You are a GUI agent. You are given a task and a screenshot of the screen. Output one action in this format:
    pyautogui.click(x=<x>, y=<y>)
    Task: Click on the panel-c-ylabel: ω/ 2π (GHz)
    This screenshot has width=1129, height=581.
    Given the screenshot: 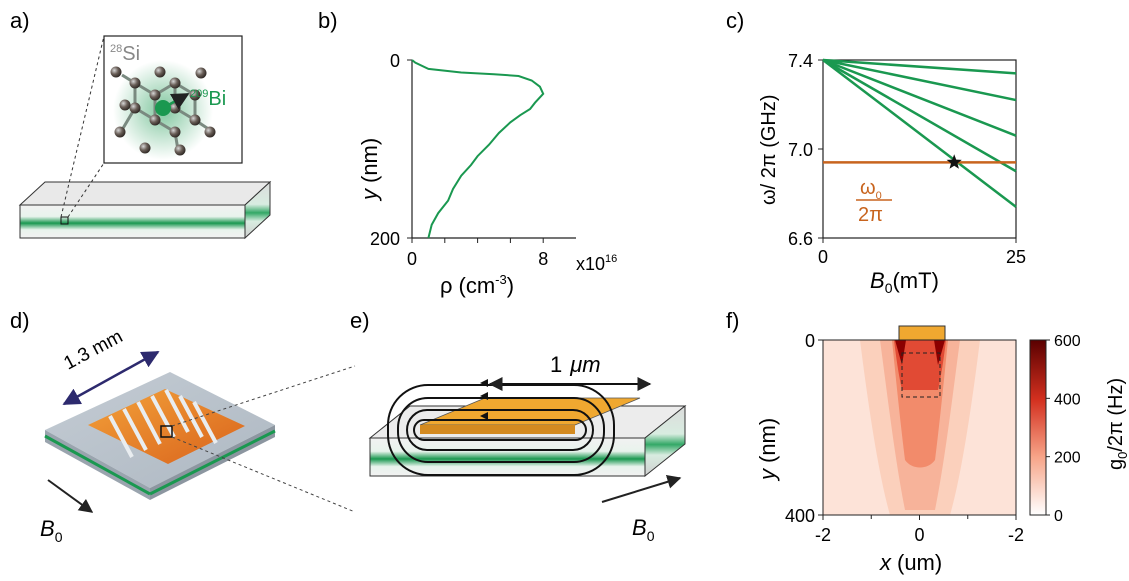 What is the action you would take?
    pyautogui.click(x=769, y=149)
    